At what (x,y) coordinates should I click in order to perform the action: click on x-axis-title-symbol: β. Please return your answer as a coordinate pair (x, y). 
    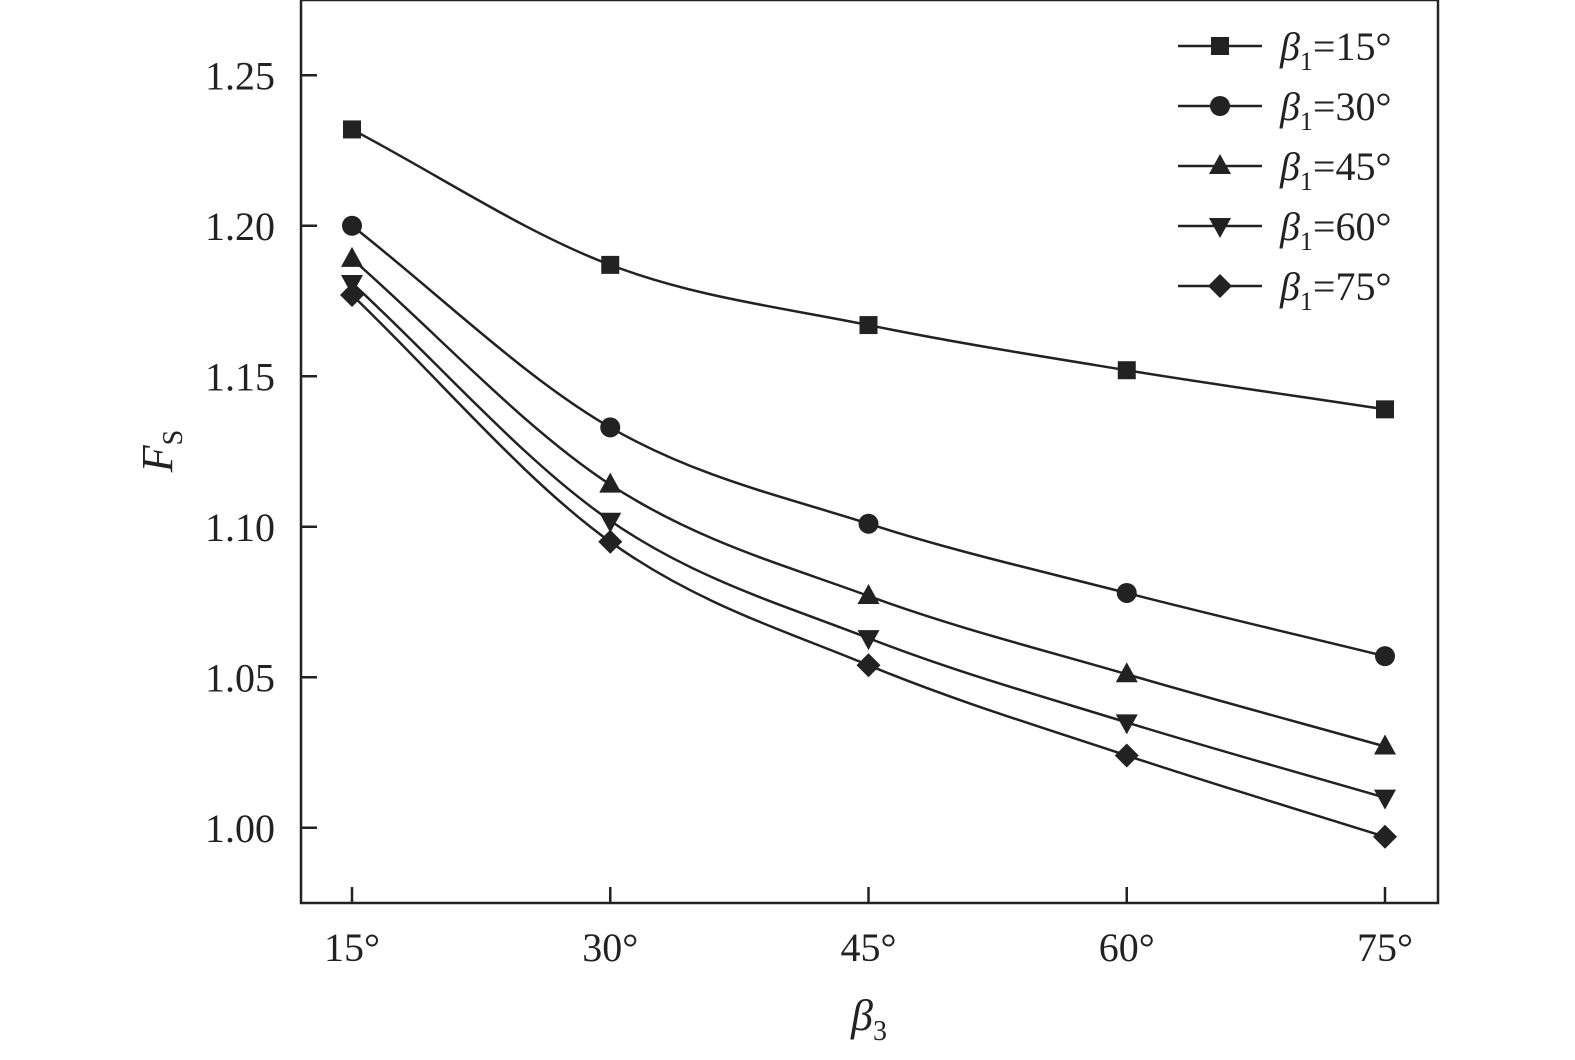
    Looking at the image, I should click on (861, 1015).